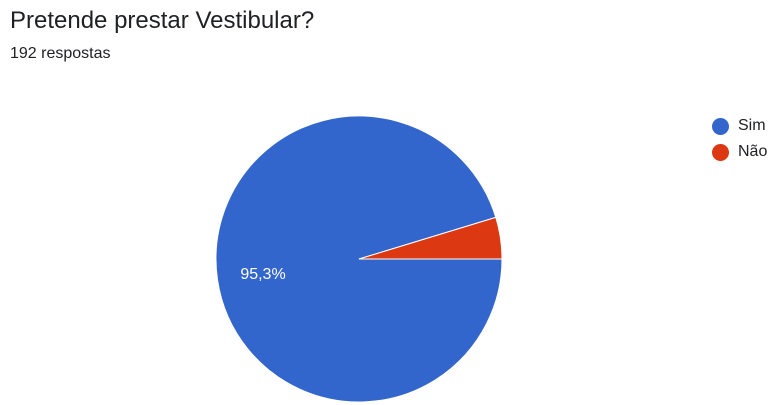  I want to click on chart-legend: Sim Não, so click(739, 139).